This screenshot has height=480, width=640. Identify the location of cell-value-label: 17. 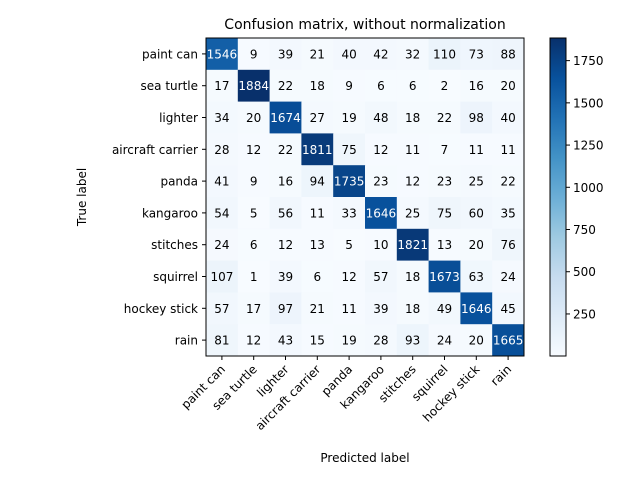
(221, 86).